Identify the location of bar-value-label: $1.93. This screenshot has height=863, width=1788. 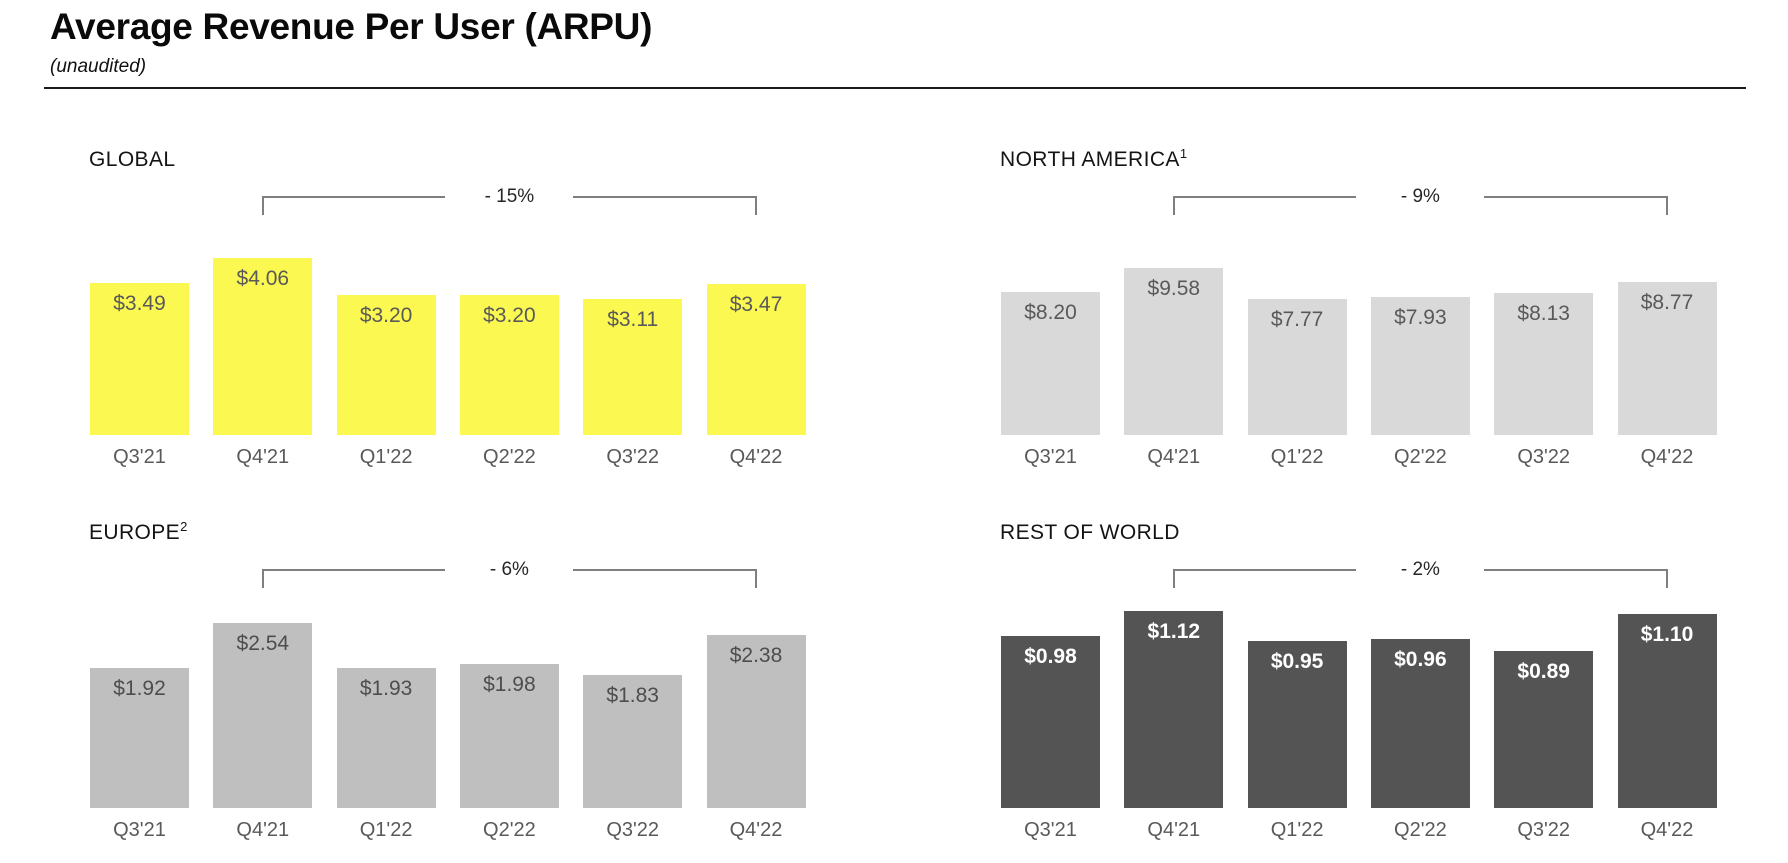
(386, 688).